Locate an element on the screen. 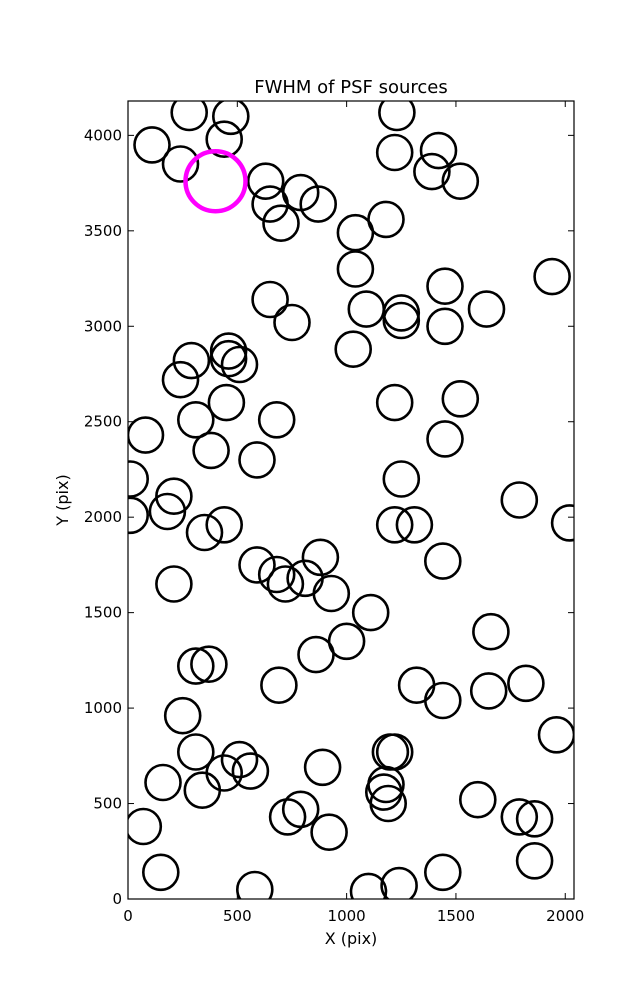 The width and height of the screenshot is (637, 1000). x-tick-label: 500 is located at coordinates (237, 916).